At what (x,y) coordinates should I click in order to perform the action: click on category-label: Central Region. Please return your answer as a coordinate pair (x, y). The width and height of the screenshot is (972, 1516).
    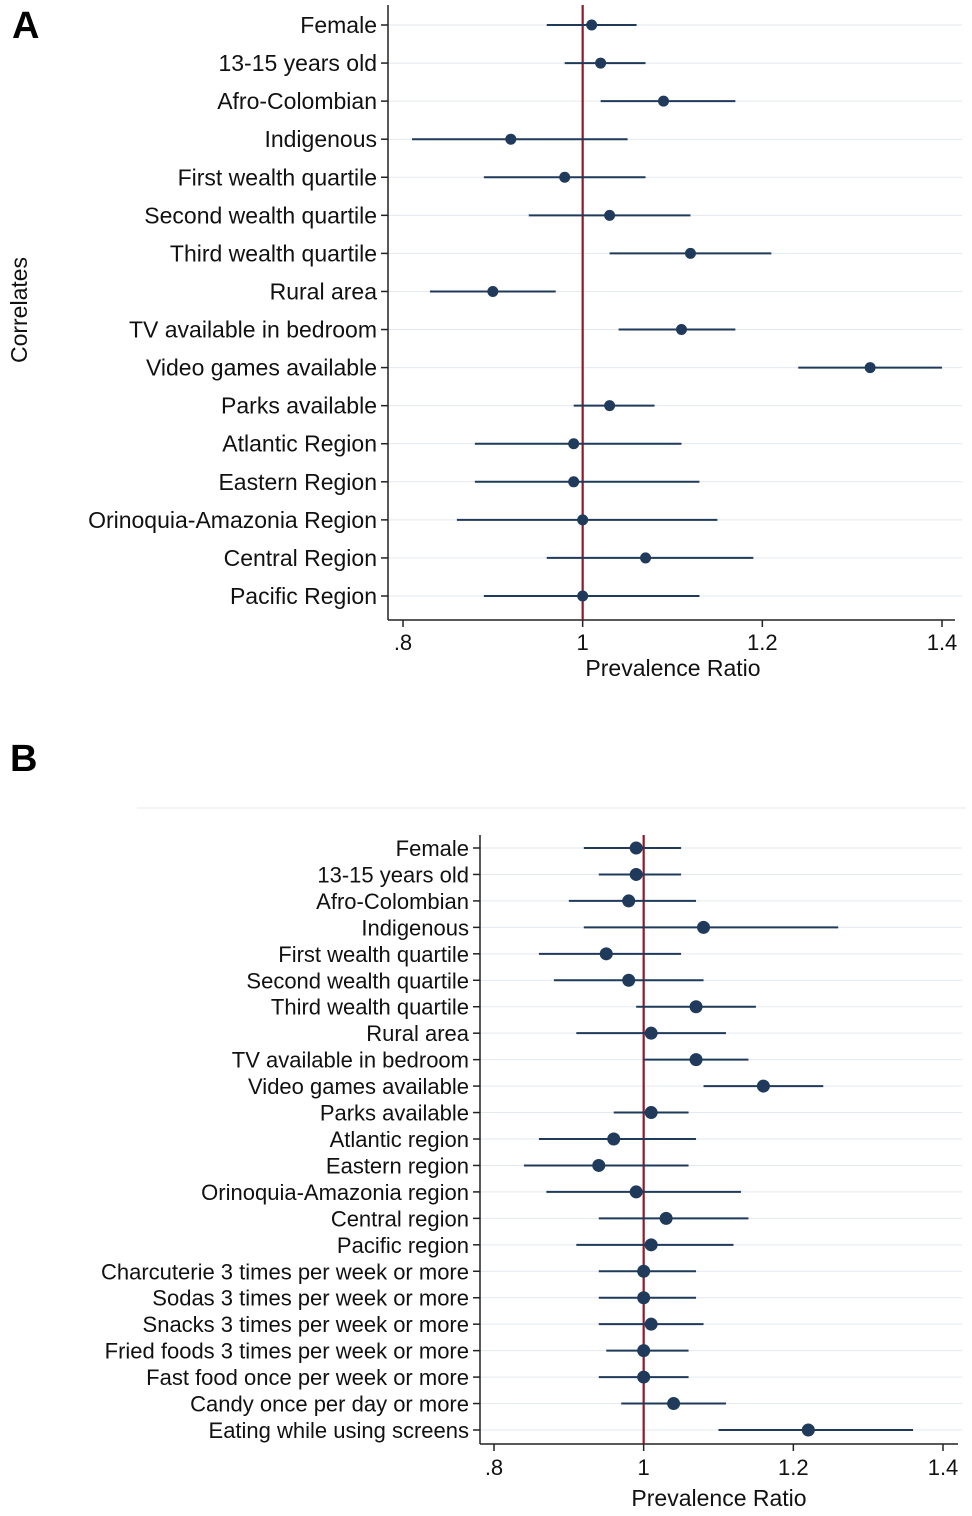
    Looking at the image, I should click on (300, 558).